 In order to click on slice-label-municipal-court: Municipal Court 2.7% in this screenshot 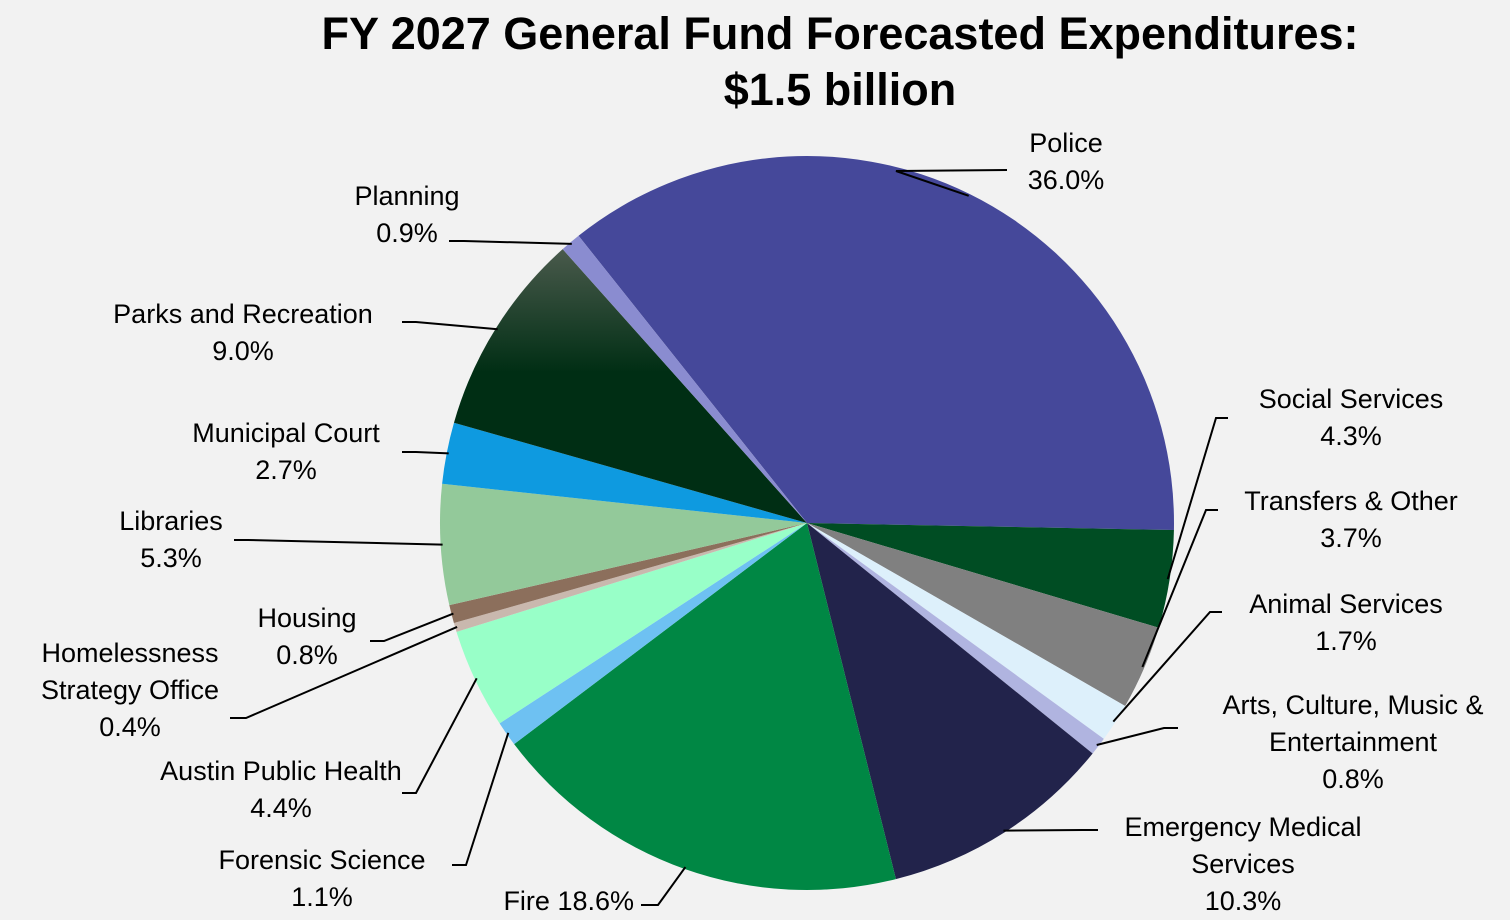, I will do `click(286, 451)`.